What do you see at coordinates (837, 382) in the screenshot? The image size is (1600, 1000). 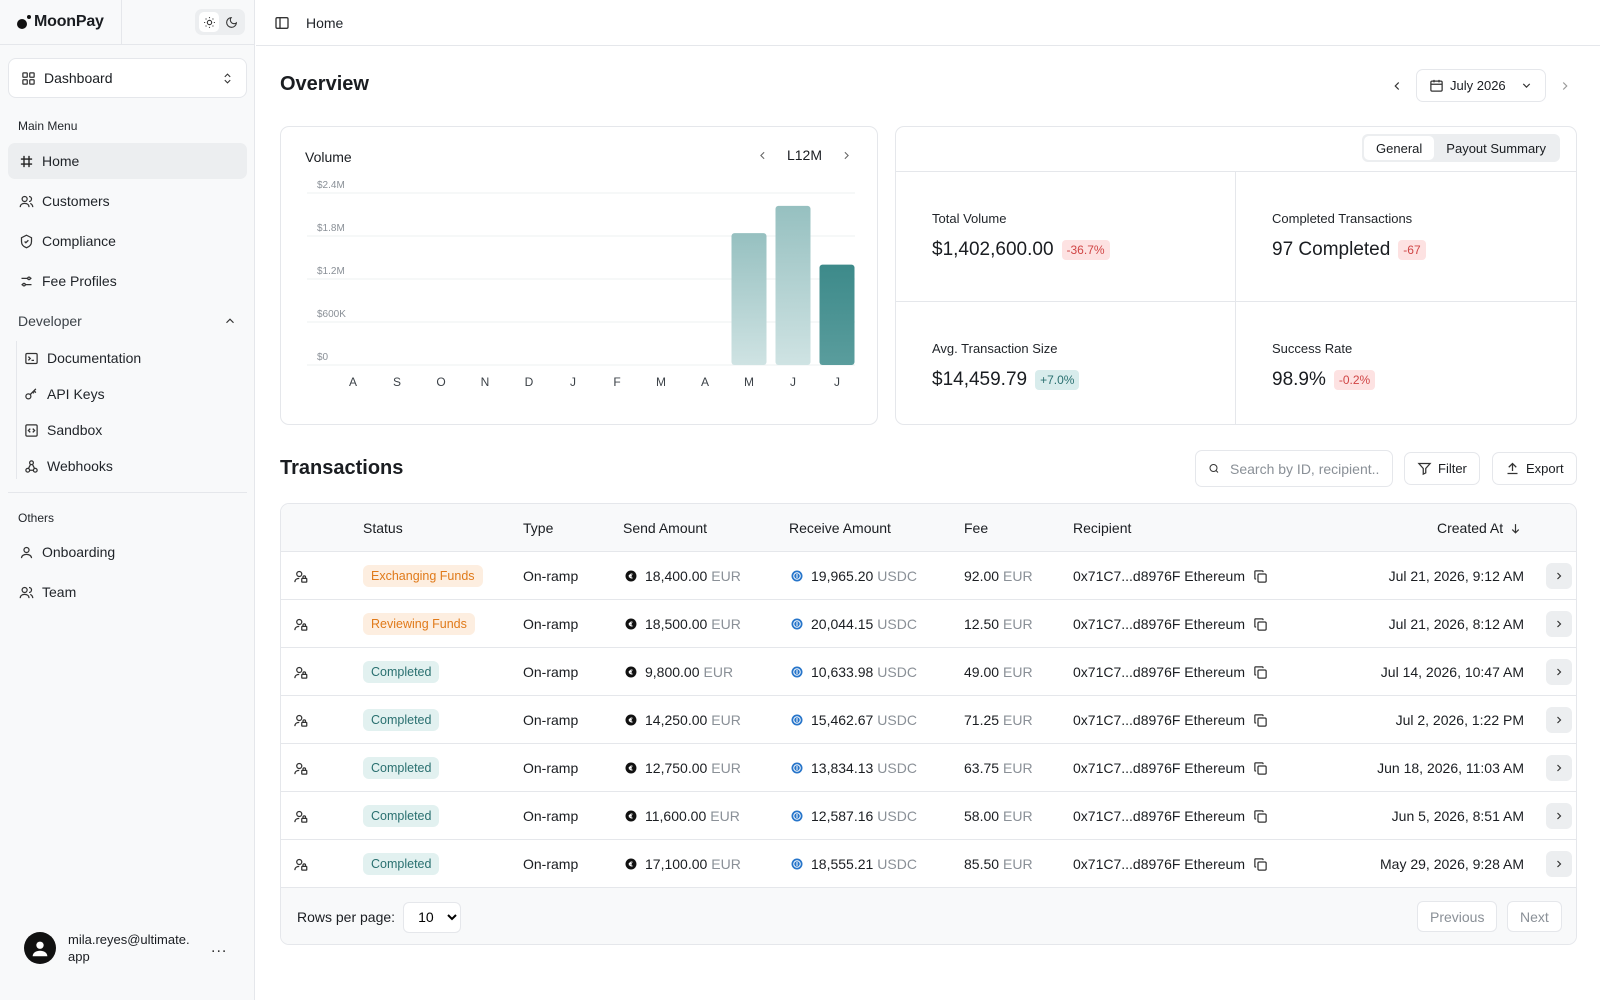 I see `chart-x-tick-label: J` at bounding box center [837, 382].